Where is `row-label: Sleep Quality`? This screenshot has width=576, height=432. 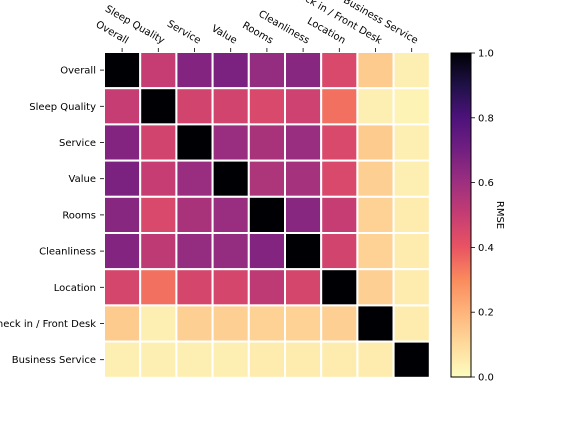
row-label: Sleep Quality is located at coordinates (62, 107).